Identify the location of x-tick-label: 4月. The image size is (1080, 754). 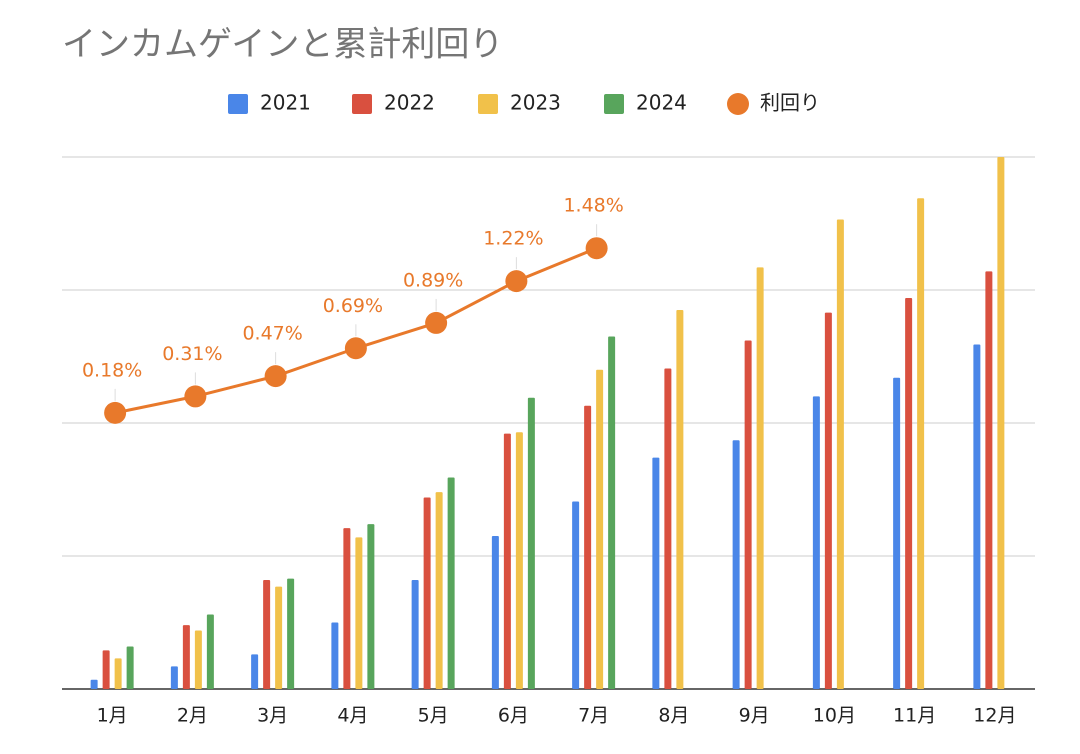
(352, 716).